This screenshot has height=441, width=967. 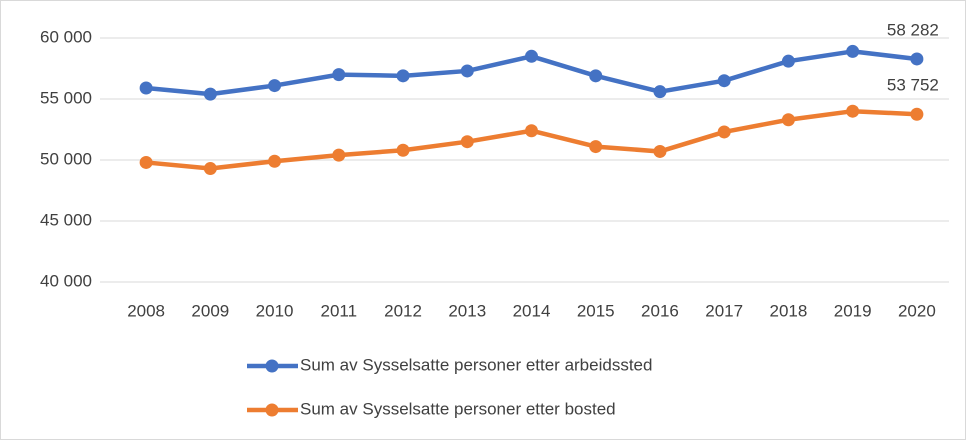 What do you see at coordinates (724, 310) in the screenshot?
I see `x-tick-label: 2017` at bounding box center [724, 310].